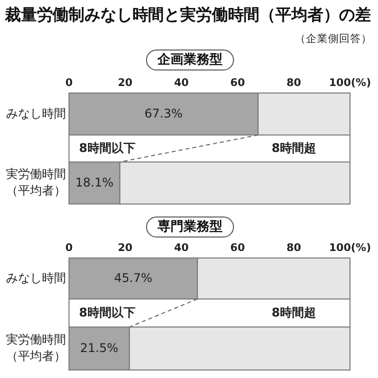  I want to click on chart-subtitle: 専門業務型, so click(189, 226).